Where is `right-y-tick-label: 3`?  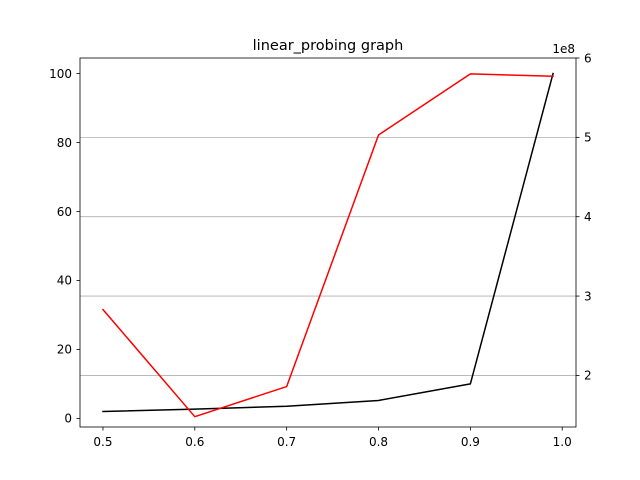
right-y-tick-label: 3 is located at coordinates (588, 296).